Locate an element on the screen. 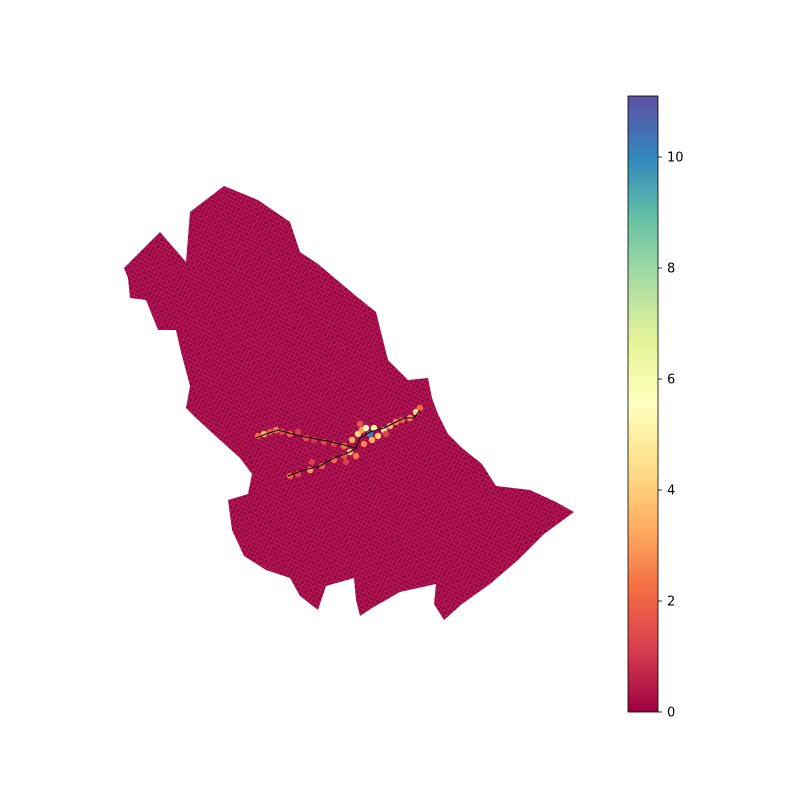  colorbar: 0 2 4 6 8 10 is located at coordinates (655, 408).